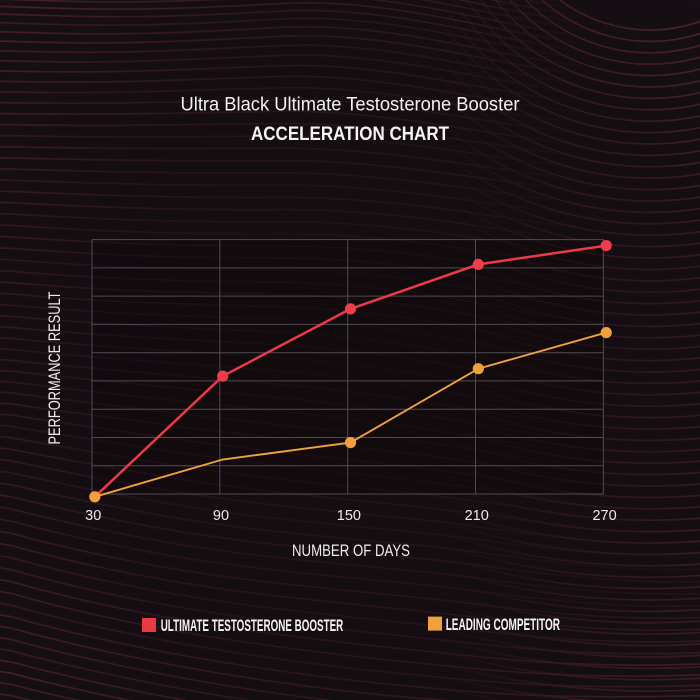 This screenshot has width=700, height=700. What do you see at coordinates (604, 516) in the screenshot?
I see `svg-text: 270` at bounding box center [604, 516].